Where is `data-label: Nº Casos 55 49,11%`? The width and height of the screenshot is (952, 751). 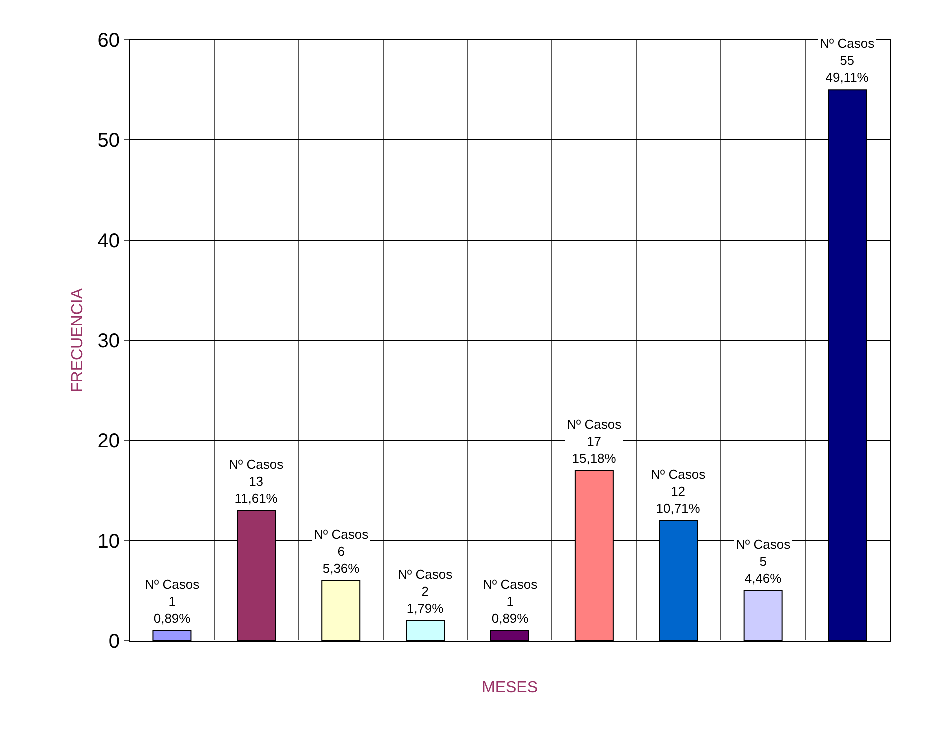
data-label: Nº Casos 55 49,11% is located at coordinates (848, 60).